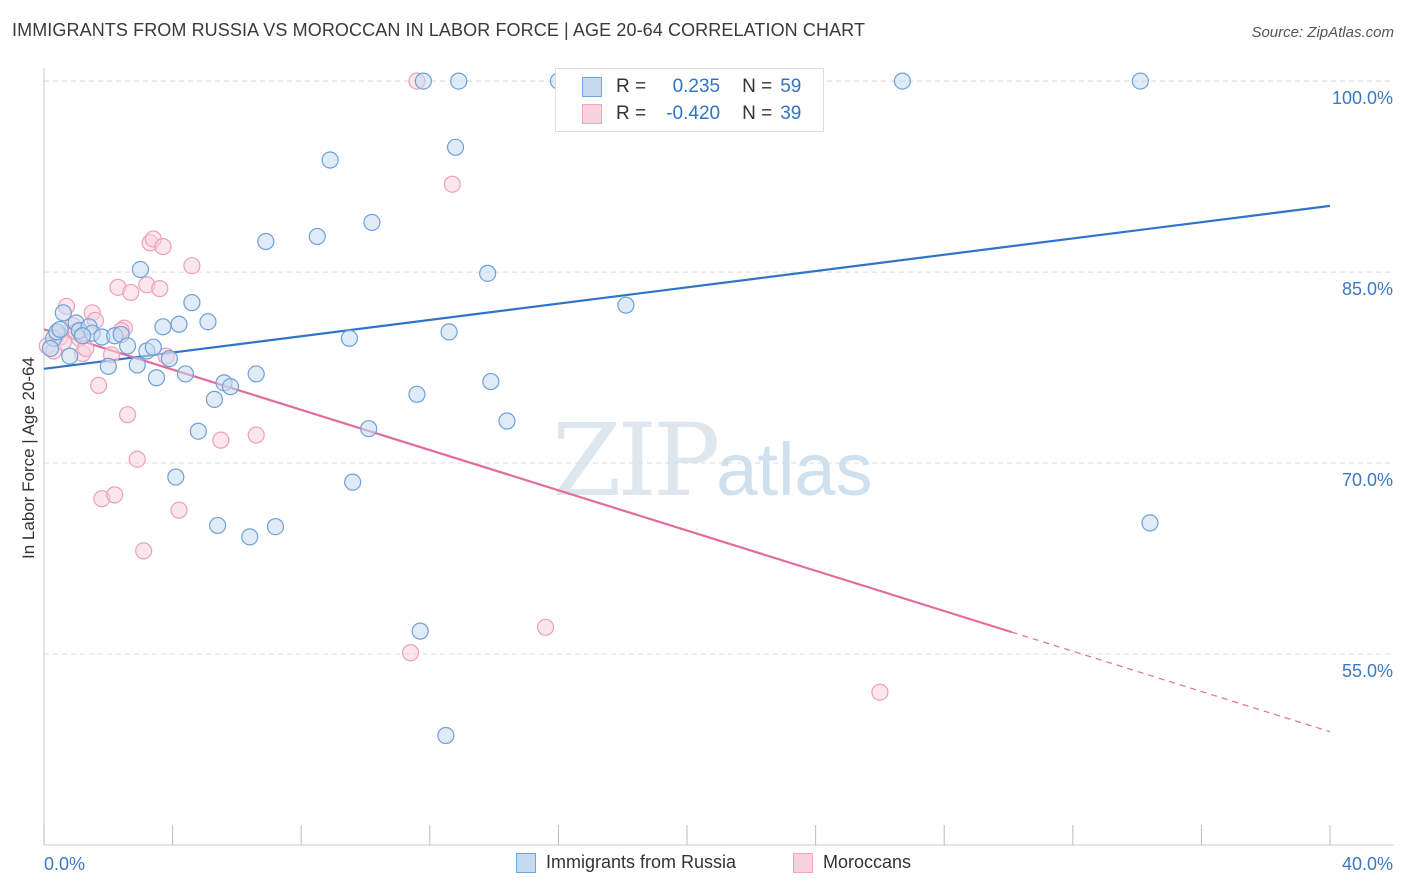 The width and height of the screenshot is (1406, 892). I want to click on stats-row-moroccans: R = -0.420 N = 39, so click(678, 114).